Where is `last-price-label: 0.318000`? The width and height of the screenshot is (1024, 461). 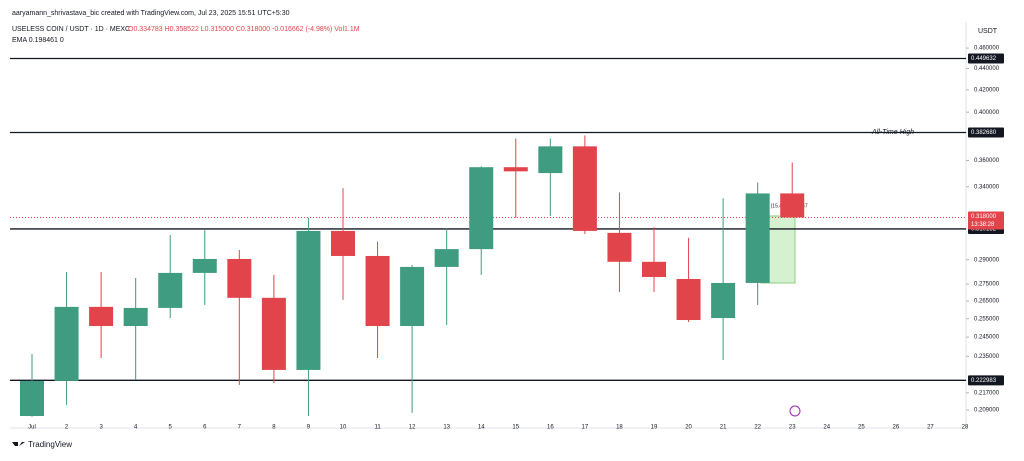
last-price-label: 0.318000 is located at coordinates (984, 217).